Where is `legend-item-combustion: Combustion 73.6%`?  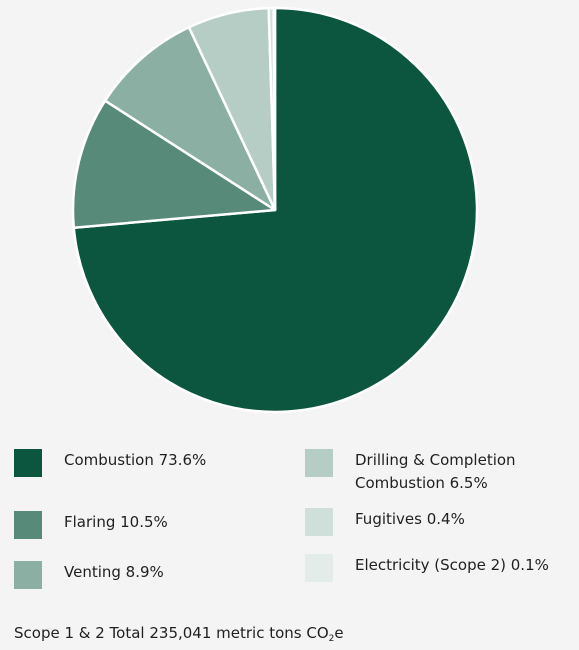 legend-item-combustion: Combustion 73.6% is located at coordinates (110, 463).